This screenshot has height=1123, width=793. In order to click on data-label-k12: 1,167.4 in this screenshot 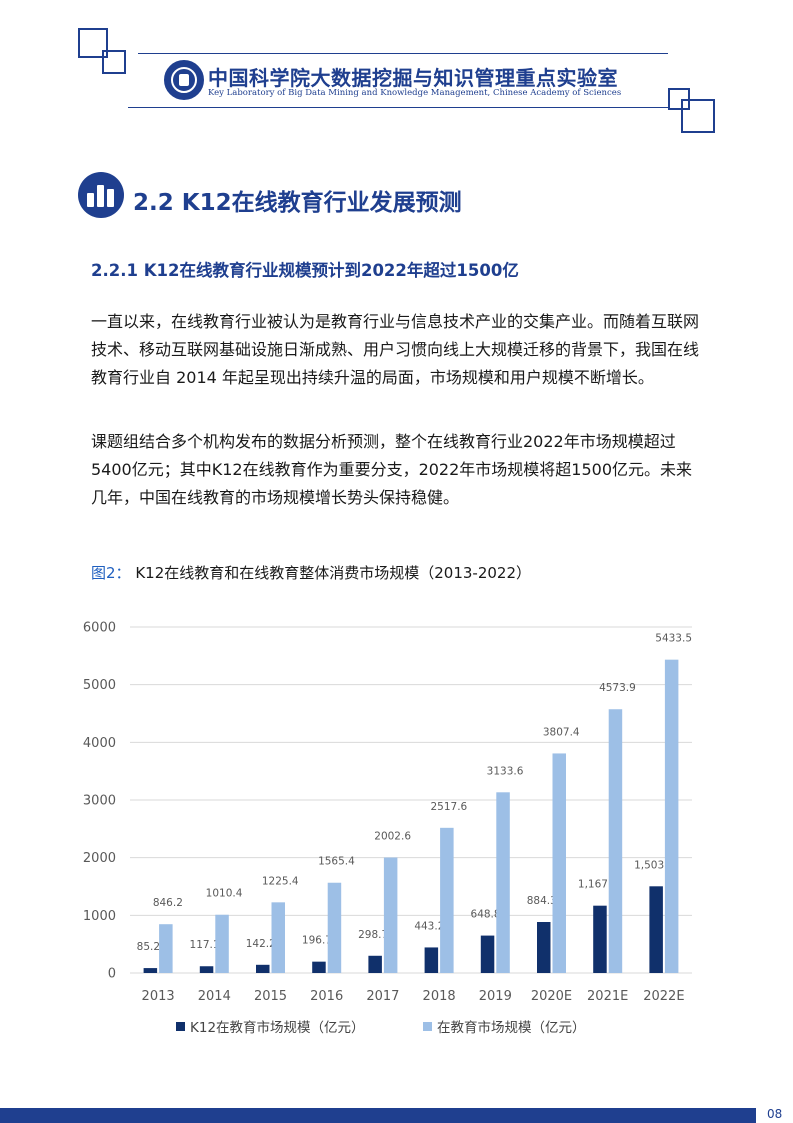, I will do `click(598, 885)`.